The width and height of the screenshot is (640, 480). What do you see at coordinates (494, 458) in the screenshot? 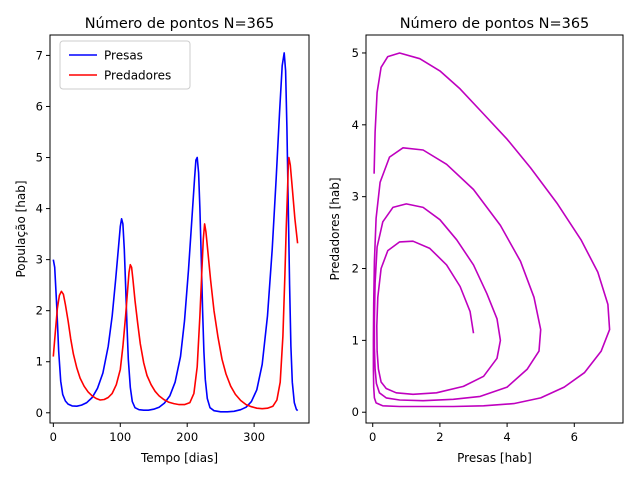
I see `right-x-axis-label: Presas [hab]` at bounding box center [494, 458].